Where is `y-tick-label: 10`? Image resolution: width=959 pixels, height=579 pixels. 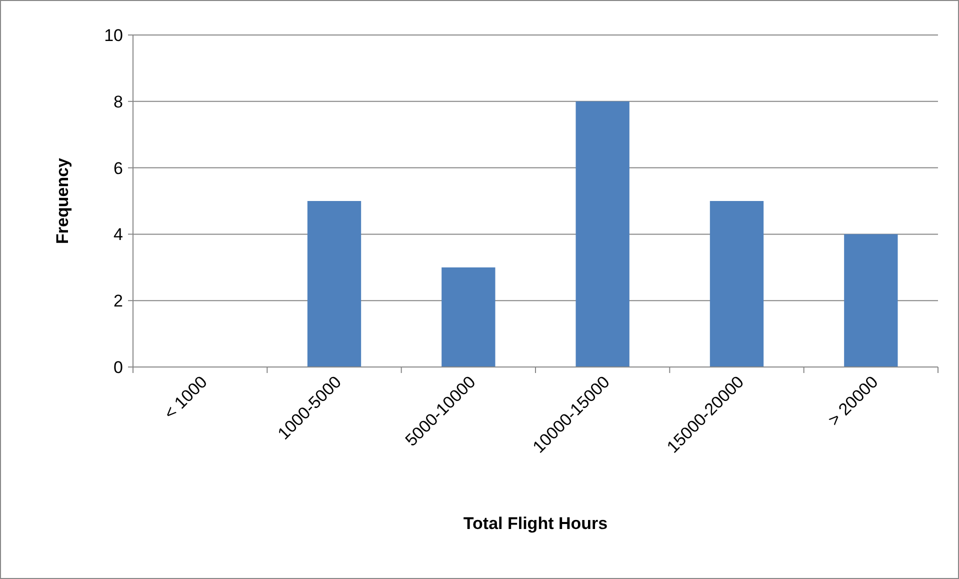
y-tick-label: 10 is located at coordinates (113, 35).